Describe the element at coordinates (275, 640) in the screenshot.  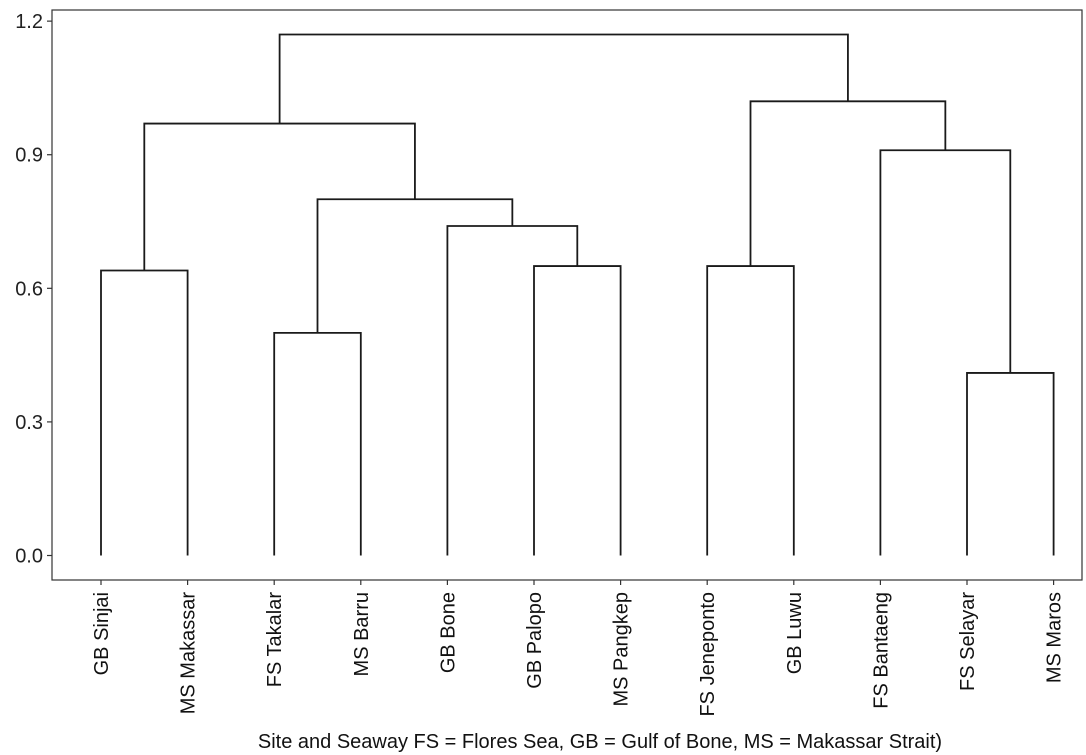
I see `leaf-label: FS Takalar` at that location.